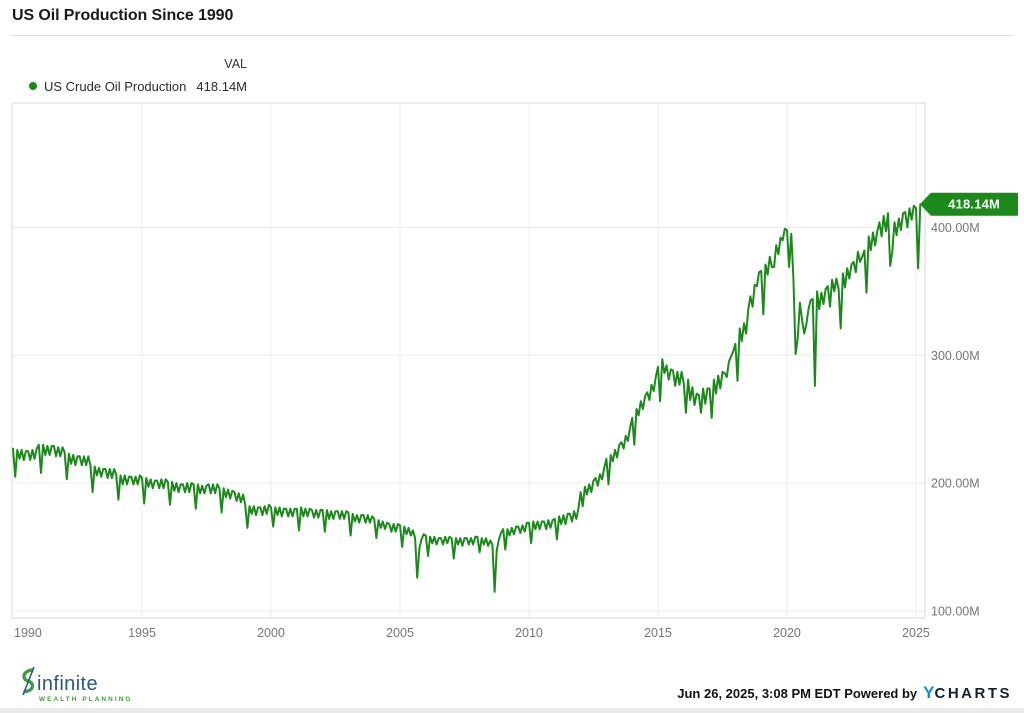  I want to click on legend-series-value: 418.14M, so click(221, 86).